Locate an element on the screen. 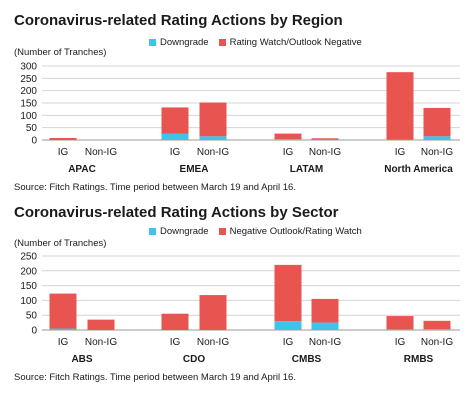  chart-legend: Downgrade Negative Outlook/Rating Watch is located at coordinates (260, 231).